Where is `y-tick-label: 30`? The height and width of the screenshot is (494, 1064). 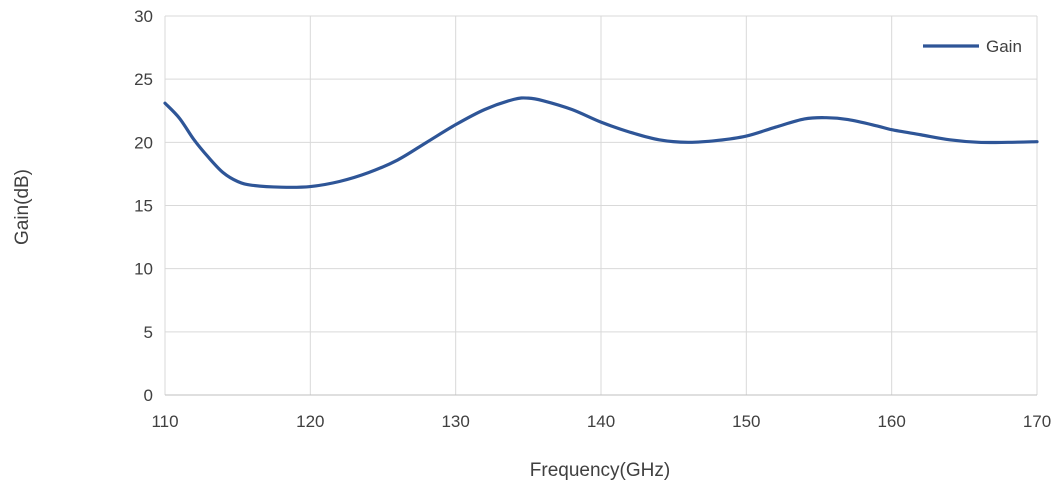 y-tick-label: 30 is located at coordinates (143, 16).